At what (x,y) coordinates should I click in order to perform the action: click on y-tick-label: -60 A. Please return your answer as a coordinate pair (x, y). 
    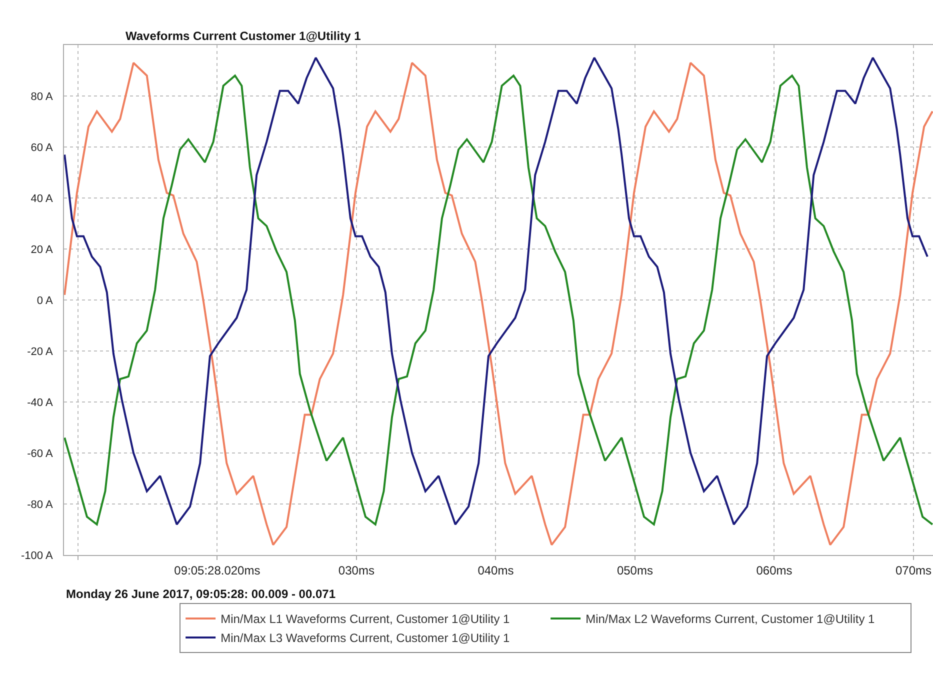
    Looking at the image, I should click on (40, 454).